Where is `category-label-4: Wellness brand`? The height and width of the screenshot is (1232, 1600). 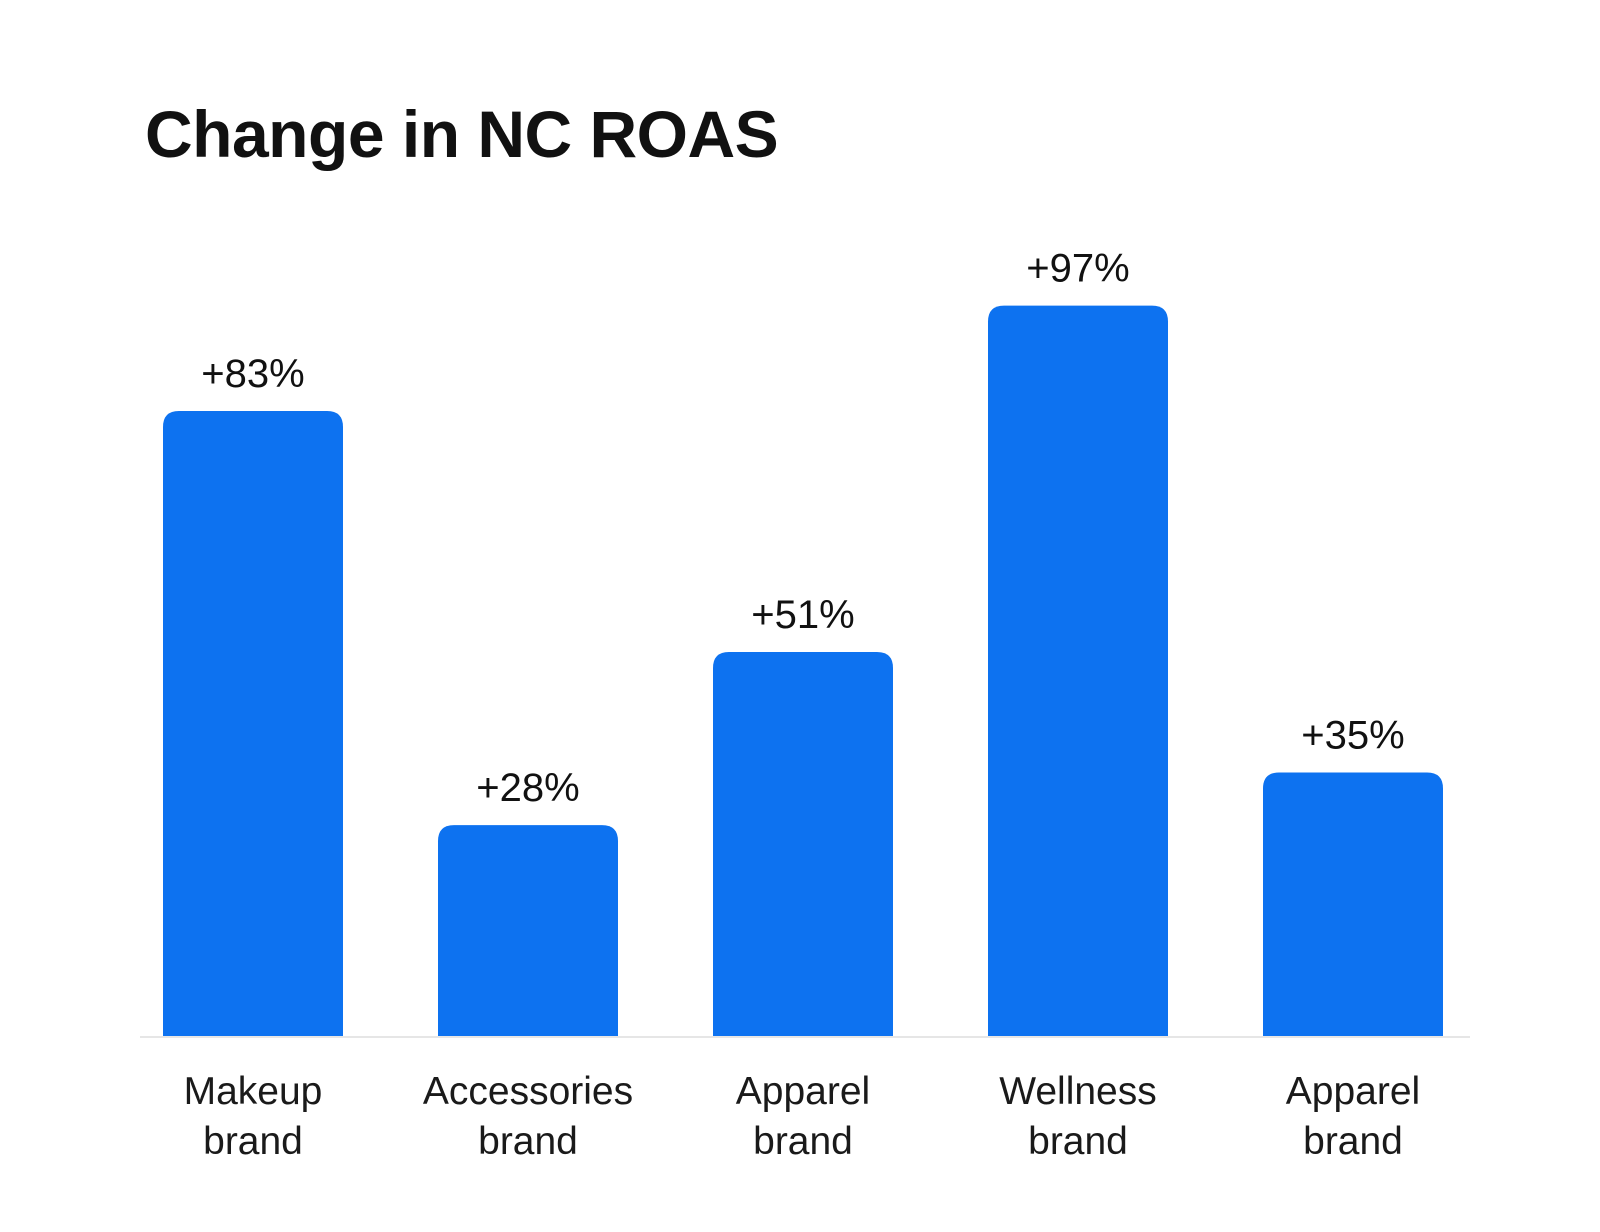
category-label-4: Wellness brand is located at coordinates (1078, 1116).